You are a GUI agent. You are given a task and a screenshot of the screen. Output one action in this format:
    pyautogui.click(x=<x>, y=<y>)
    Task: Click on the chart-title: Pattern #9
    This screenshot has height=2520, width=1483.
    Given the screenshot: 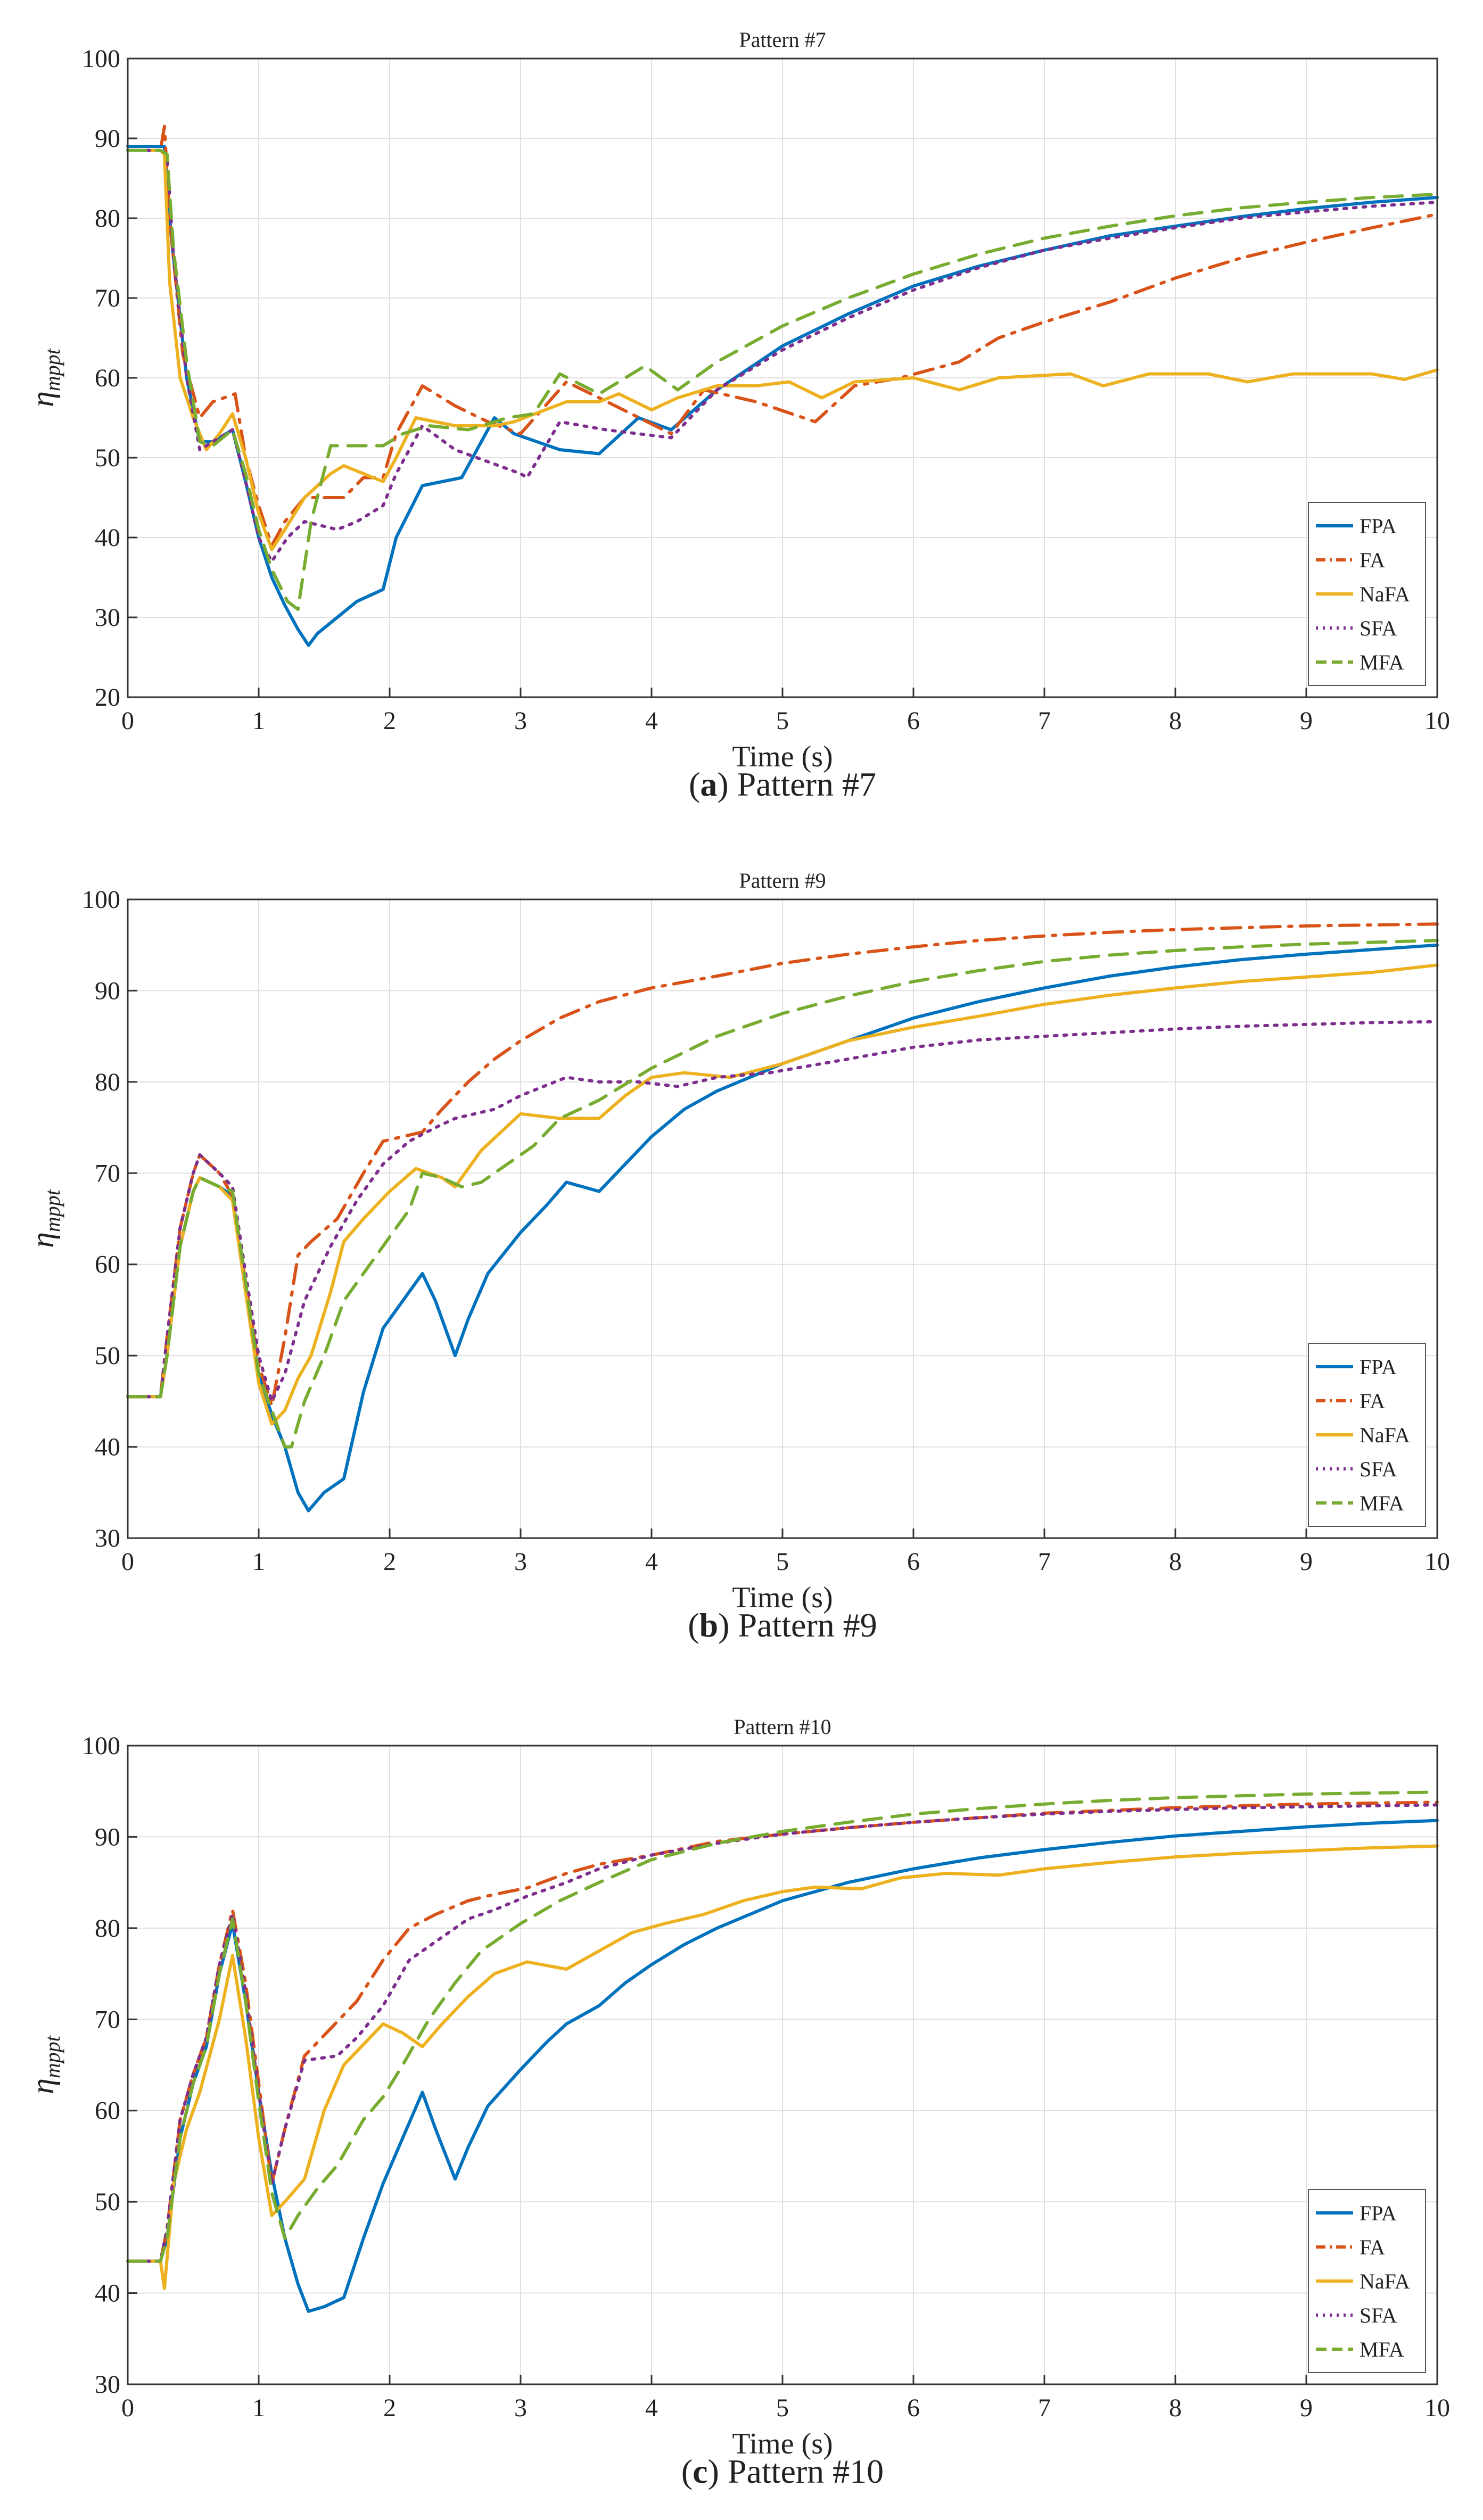 What is the action you would take?
    pyautogui.click(x=782, y=881)
    